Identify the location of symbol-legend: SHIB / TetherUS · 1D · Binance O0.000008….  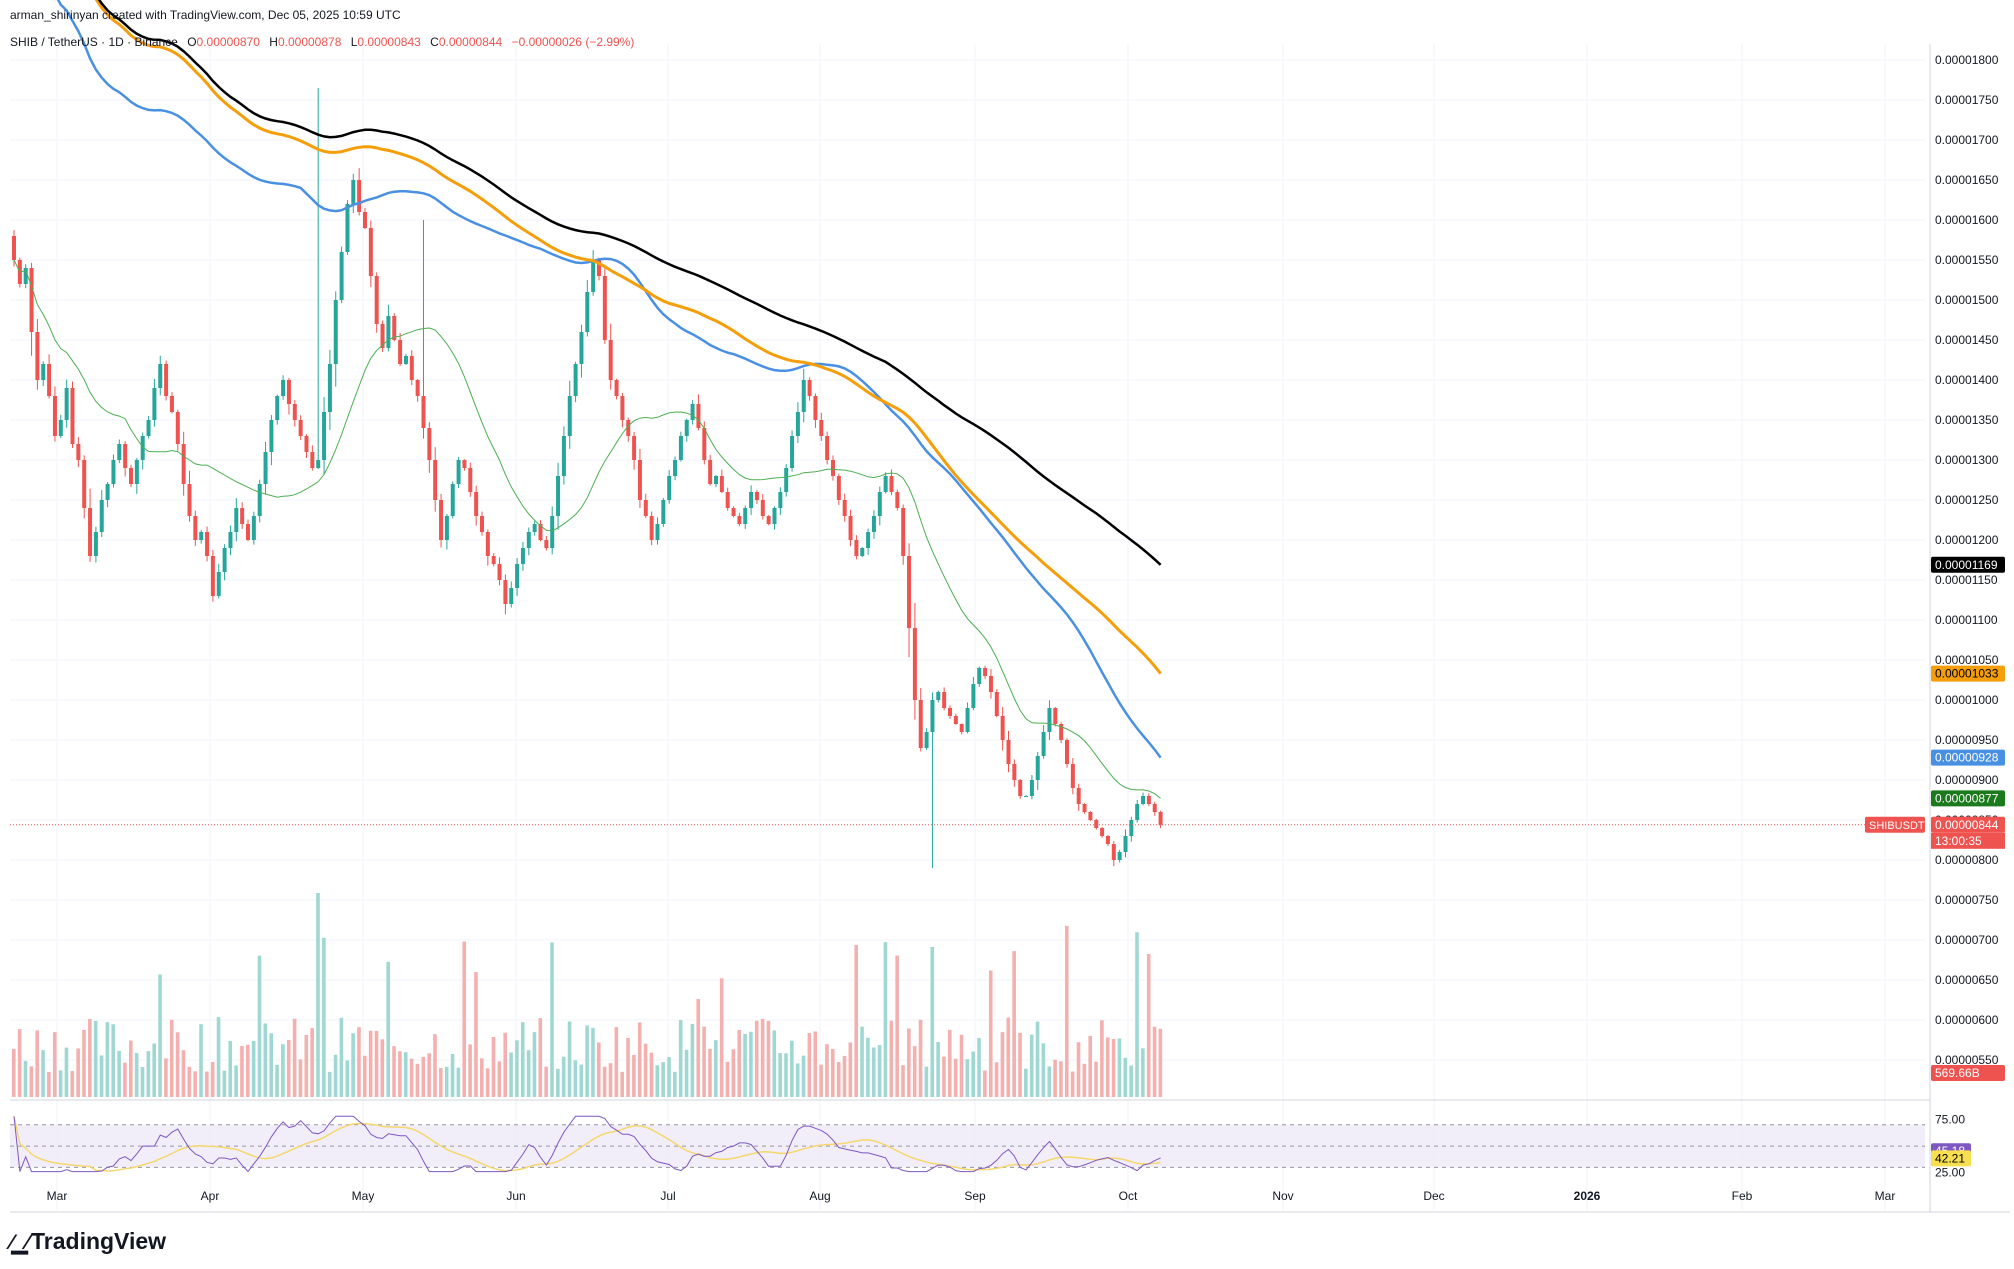
(322, 42).